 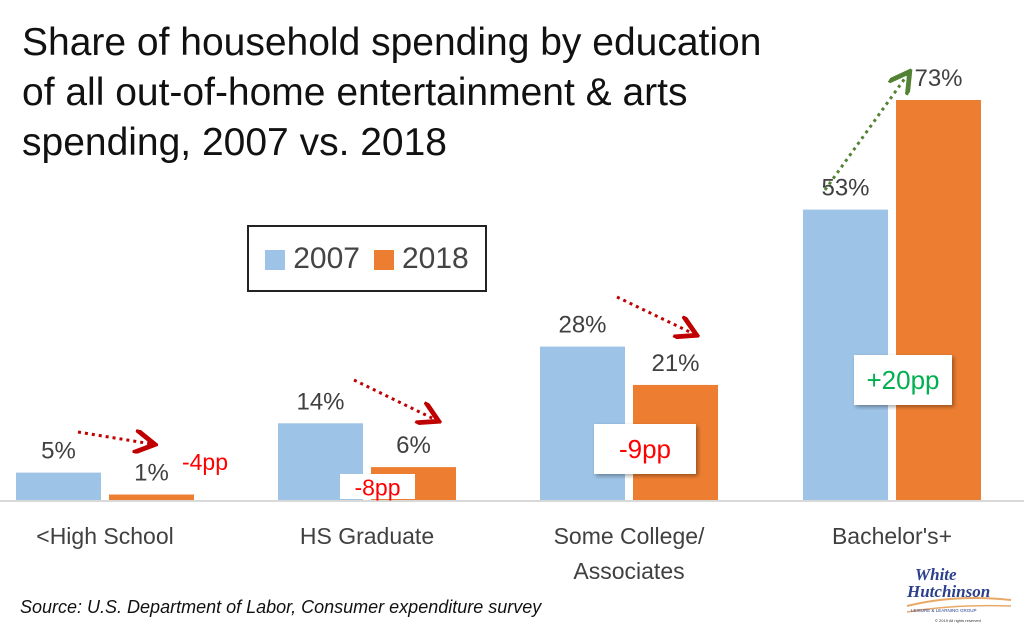 I want to click on change-annotation: -8pp, so click(x=377, y=488).